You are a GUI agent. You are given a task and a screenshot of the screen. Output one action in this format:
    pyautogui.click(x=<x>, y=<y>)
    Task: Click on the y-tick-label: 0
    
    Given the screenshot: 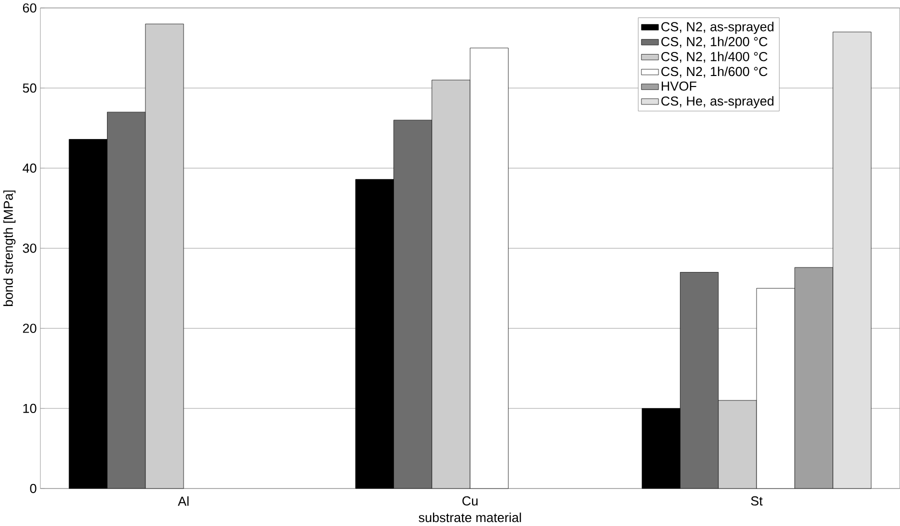 What is the action you would take?
    pyautogui.click(x=33, y=489)
    